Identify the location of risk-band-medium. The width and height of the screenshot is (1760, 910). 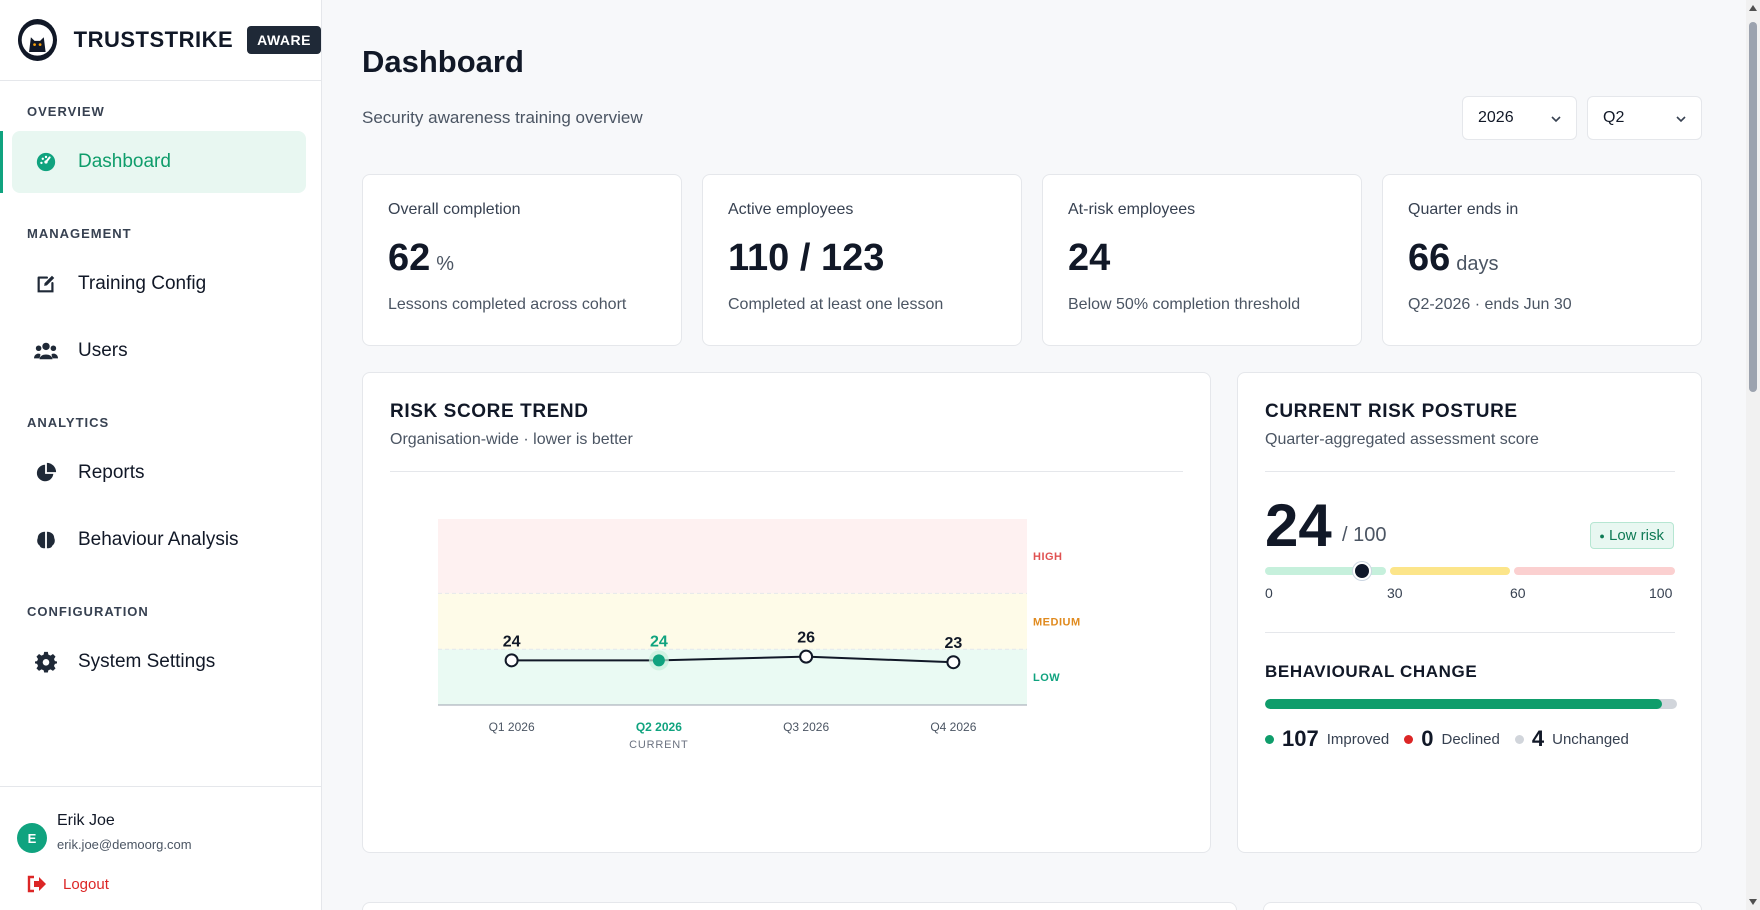
(732, 621).